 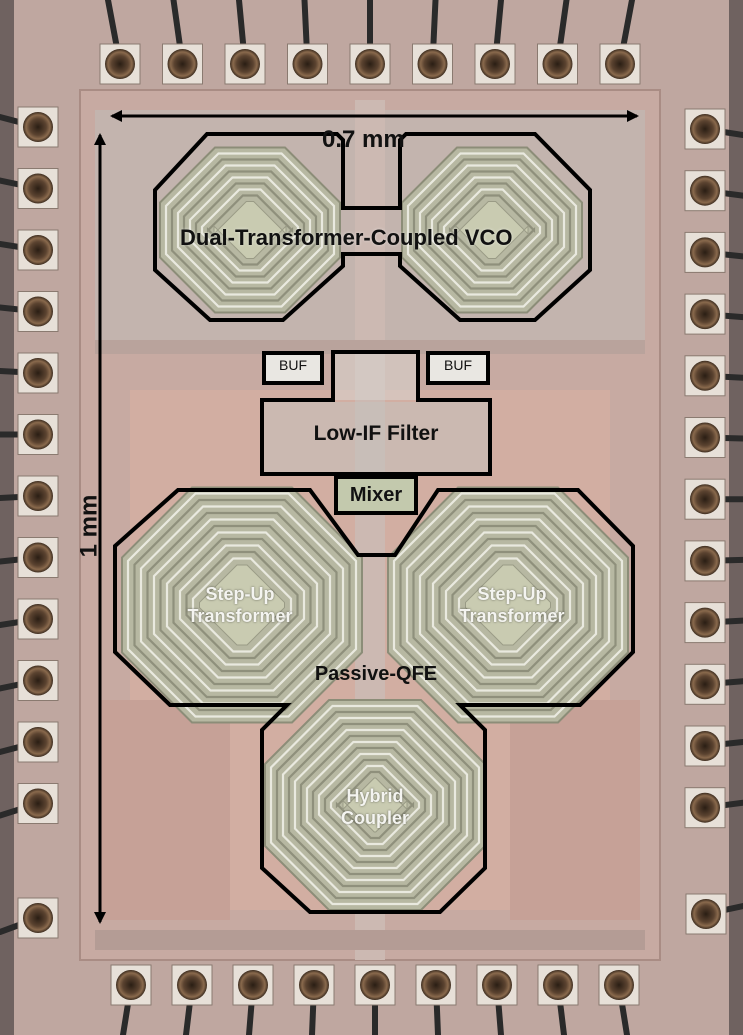 I want to click on mixer-outline, so click(x=376, y=495).